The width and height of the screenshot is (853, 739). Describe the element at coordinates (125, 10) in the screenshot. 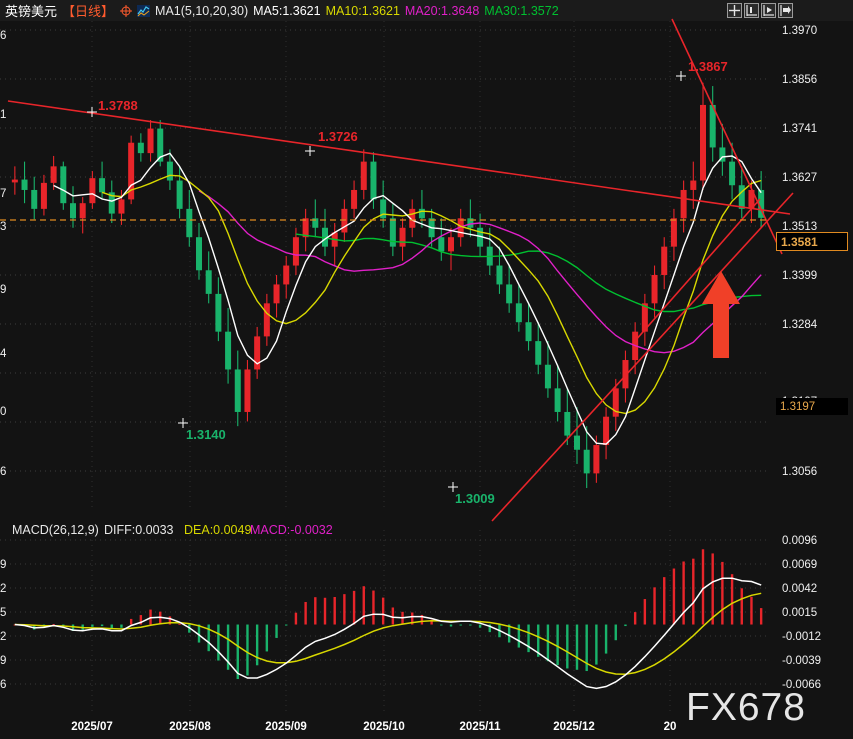

I see `crosshair-target-icon` at that location.